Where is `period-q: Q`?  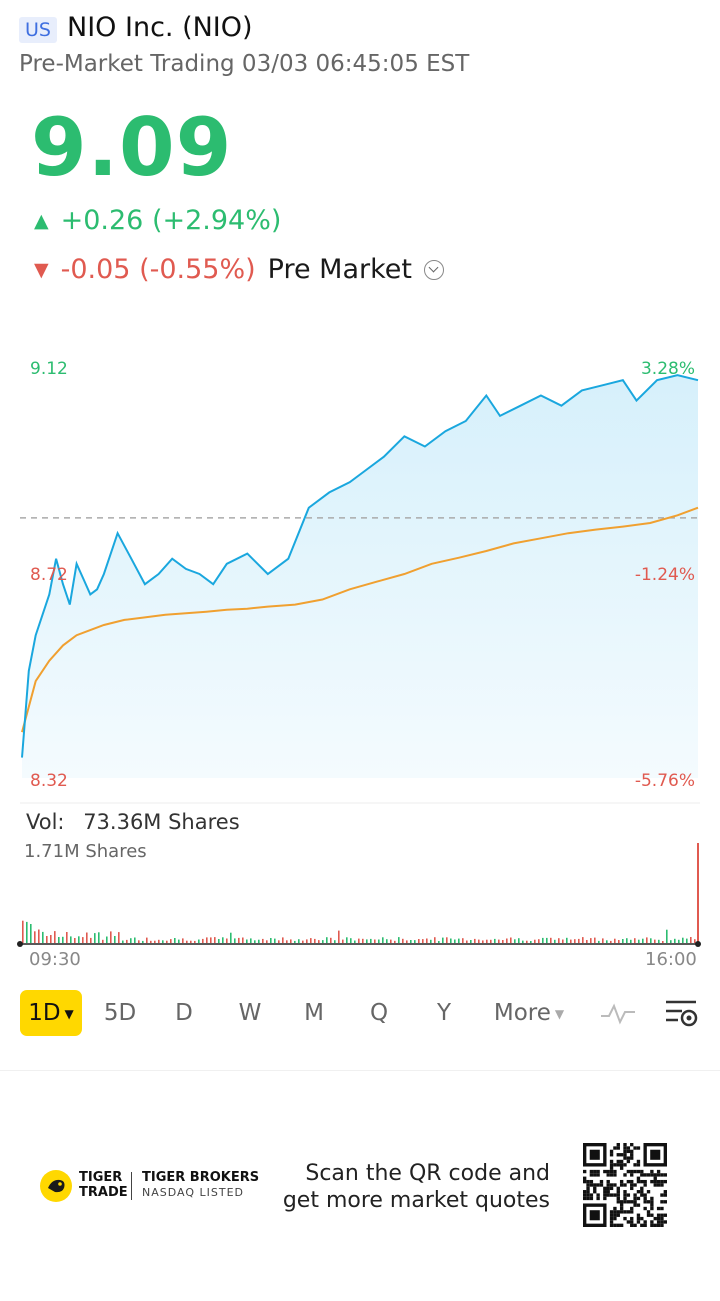 period-q: Q is located at coordinates (379, 1013).